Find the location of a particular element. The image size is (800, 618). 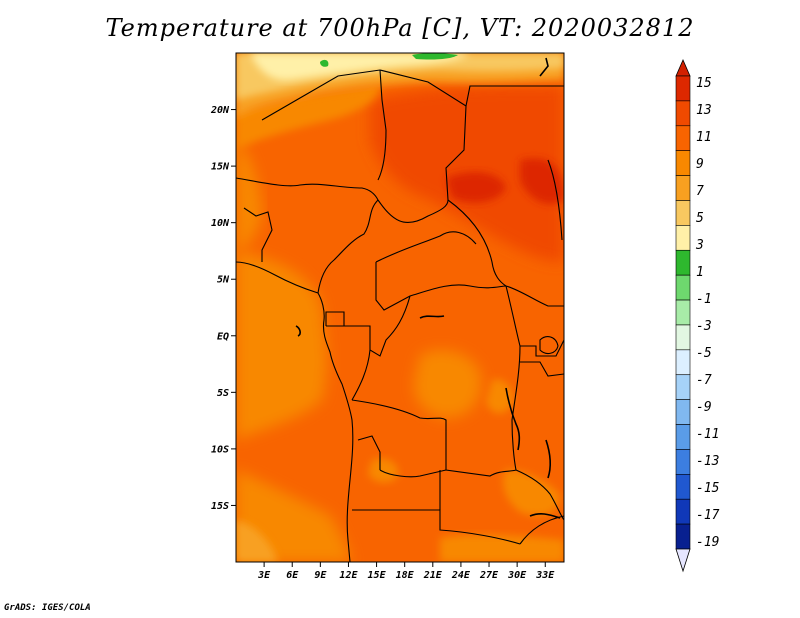

colorbar-label: -3 is located at coordinates (704, 326).